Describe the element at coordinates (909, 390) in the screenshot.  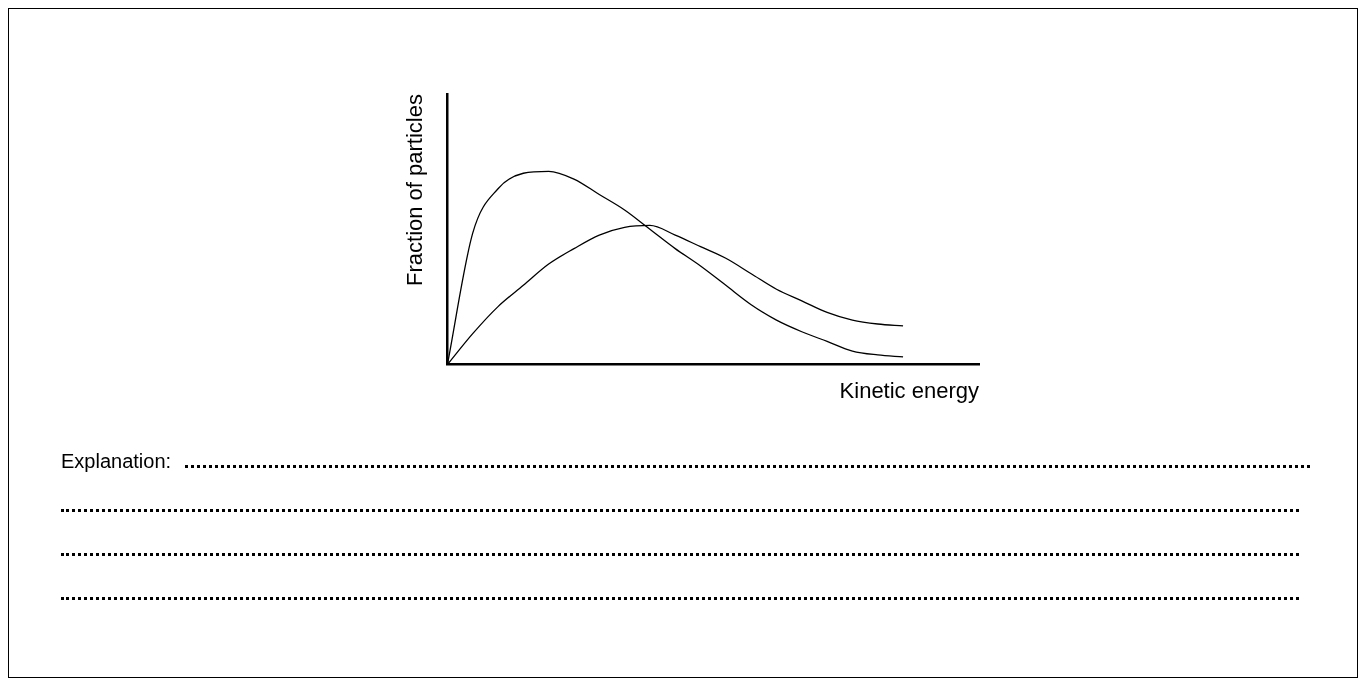
I see `x-axis-title: Kinetic energy` at that location.